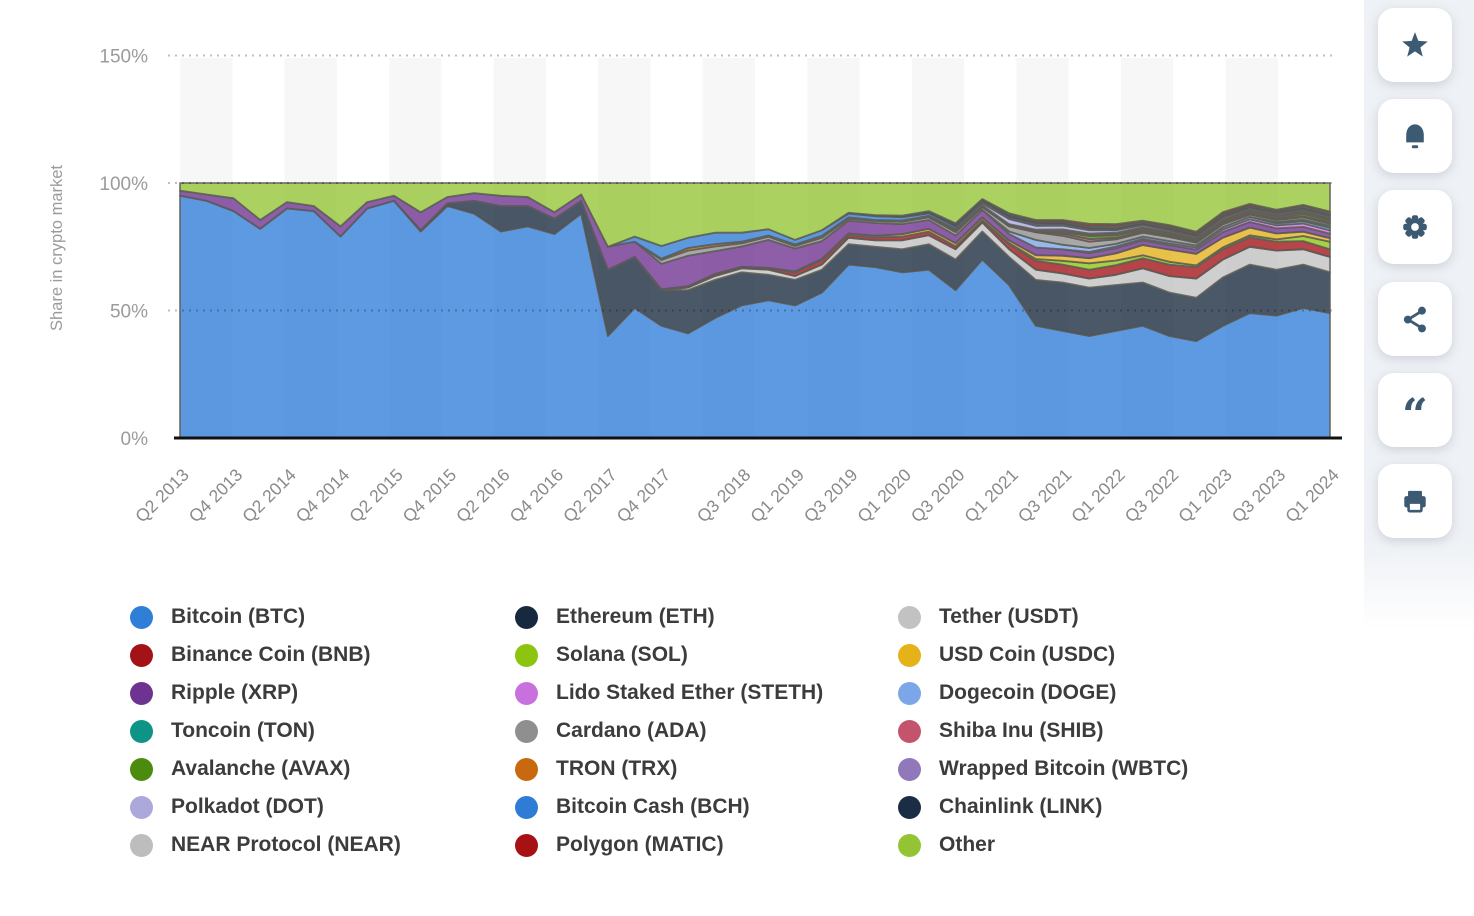 The width and height of the screenshot is (1474, 916). Describe the element at coordinates (261, 768) in the screenshot. I see `legend-label: Avalanche (AVAX)` at that location.